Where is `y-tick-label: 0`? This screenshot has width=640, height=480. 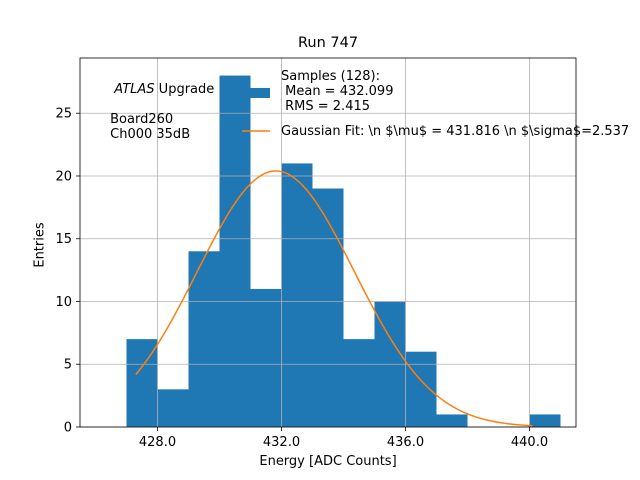
y-tick-label: 0 is located at coordinates (68, 428).